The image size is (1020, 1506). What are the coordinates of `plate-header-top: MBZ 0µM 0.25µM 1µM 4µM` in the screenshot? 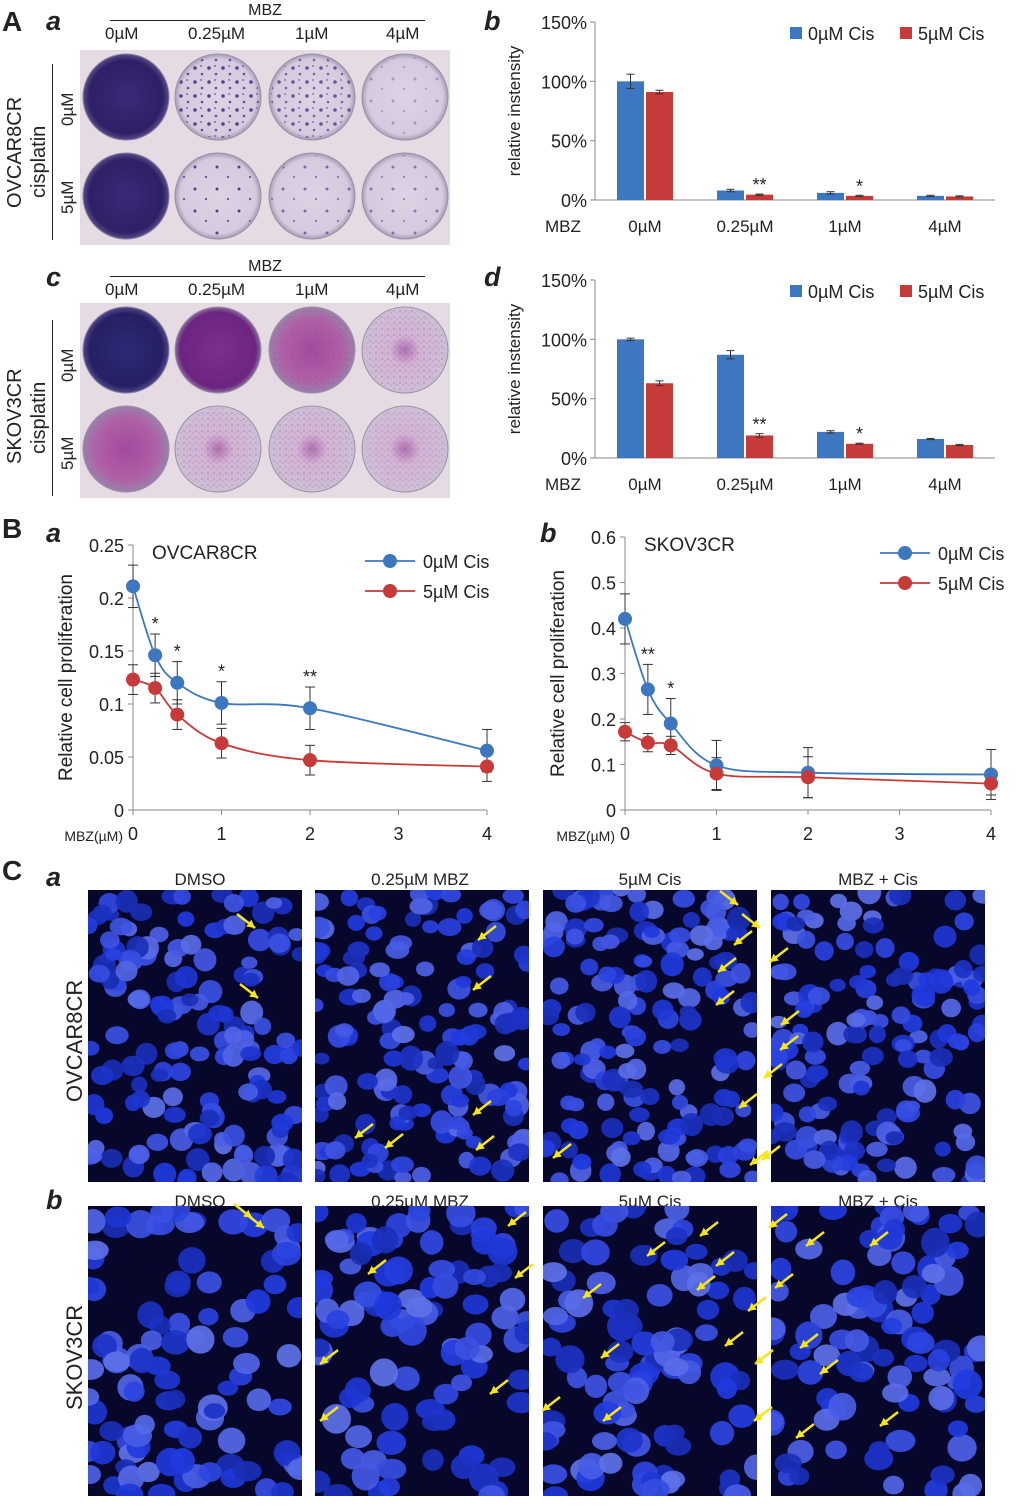 It's located at (265, 24).